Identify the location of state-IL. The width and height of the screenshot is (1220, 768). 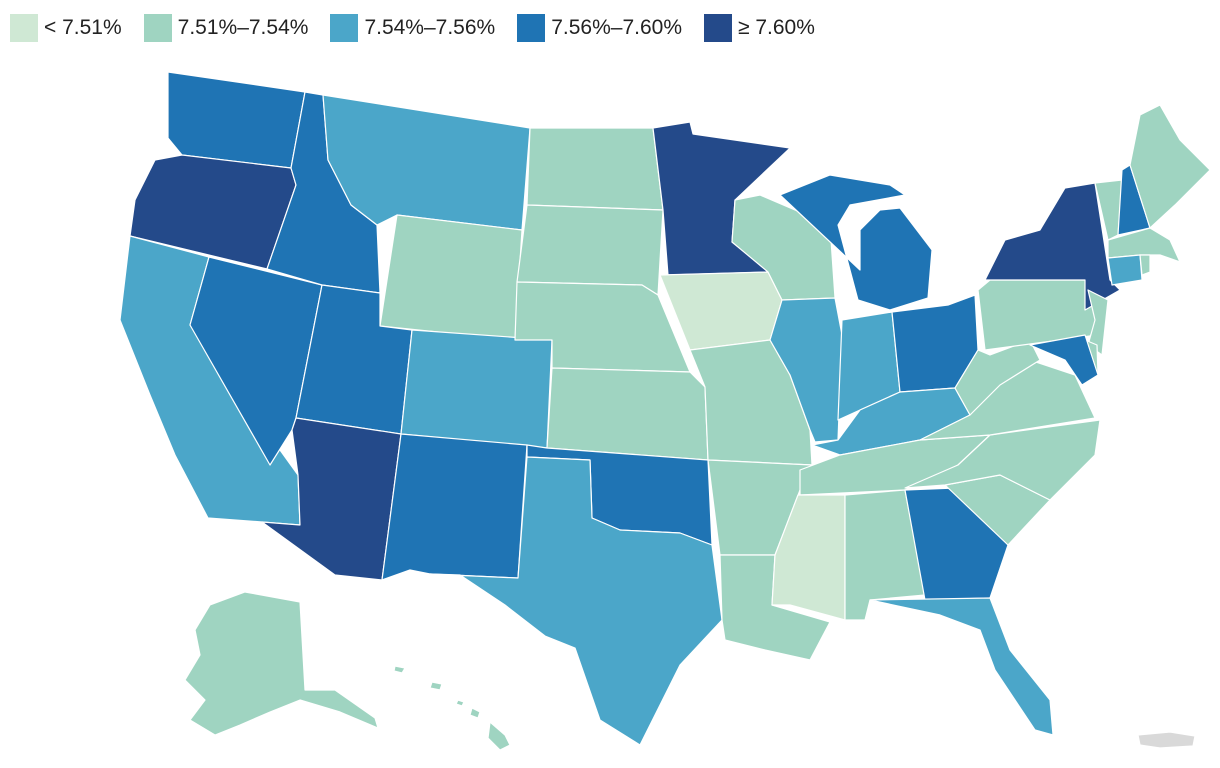
(806, 370).